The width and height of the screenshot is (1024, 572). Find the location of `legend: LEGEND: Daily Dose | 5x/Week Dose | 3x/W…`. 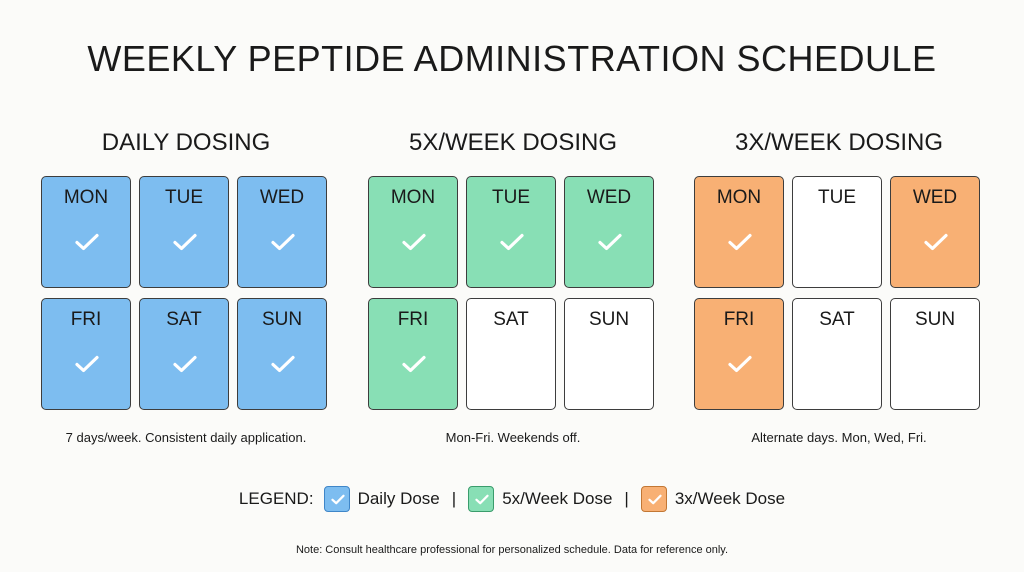

legend: LEGEND: Daily Dose | 5x/Week Dose | 3x/W… is located at coordinates (512, 499).